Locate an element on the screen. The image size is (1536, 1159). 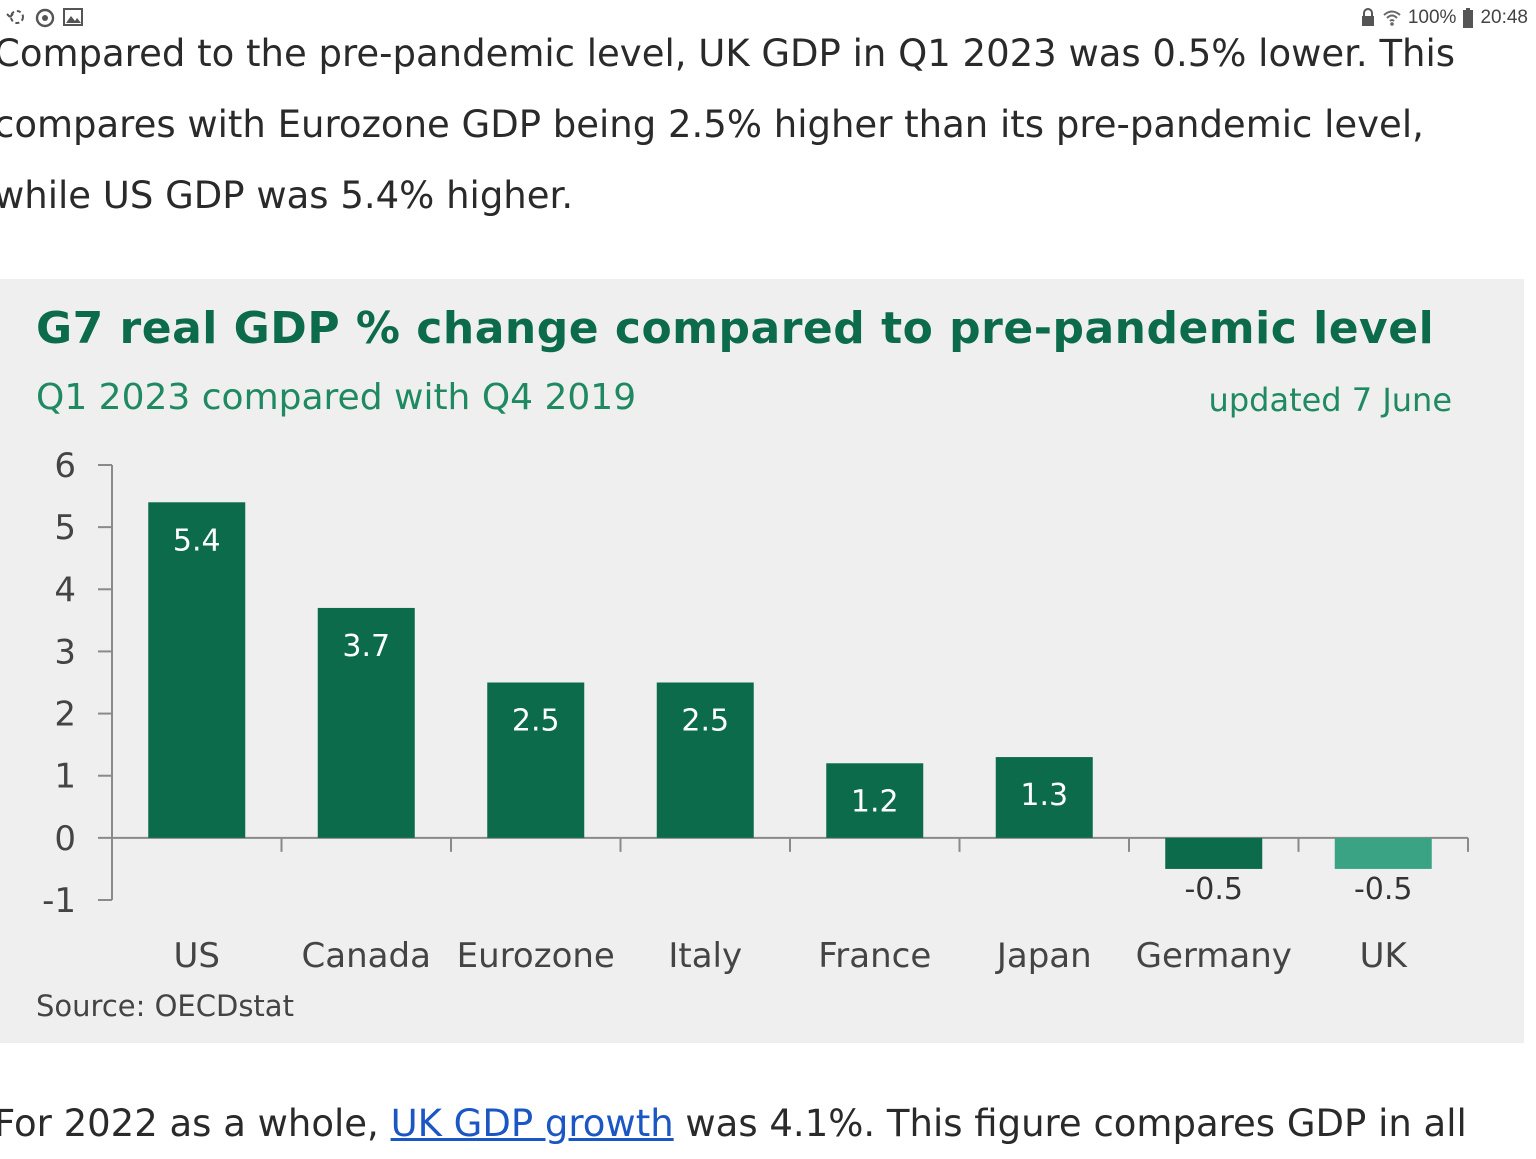
y-tick-label: 5 is located at coordinates (65, 528).